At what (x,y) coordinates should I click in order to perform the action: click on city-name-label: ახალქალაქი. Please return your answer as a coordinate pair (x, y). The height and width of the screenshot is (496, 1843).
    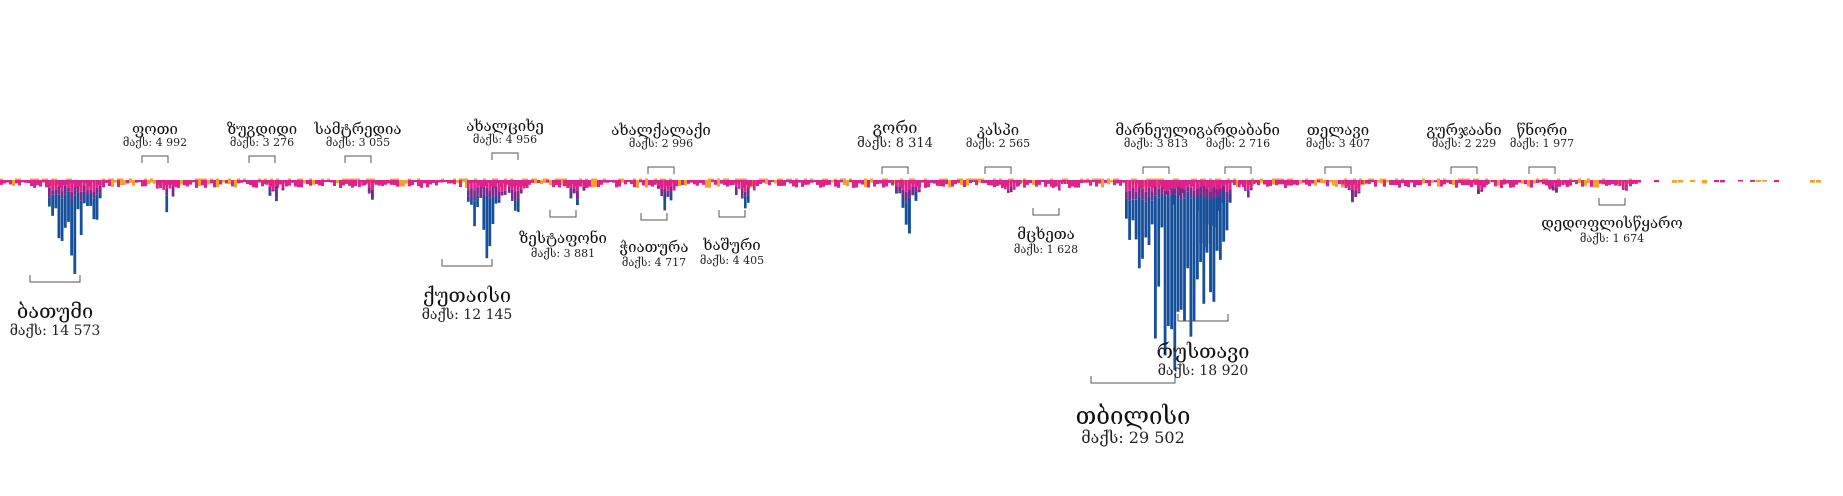
    Looking at the image, I should click on (661, 130).